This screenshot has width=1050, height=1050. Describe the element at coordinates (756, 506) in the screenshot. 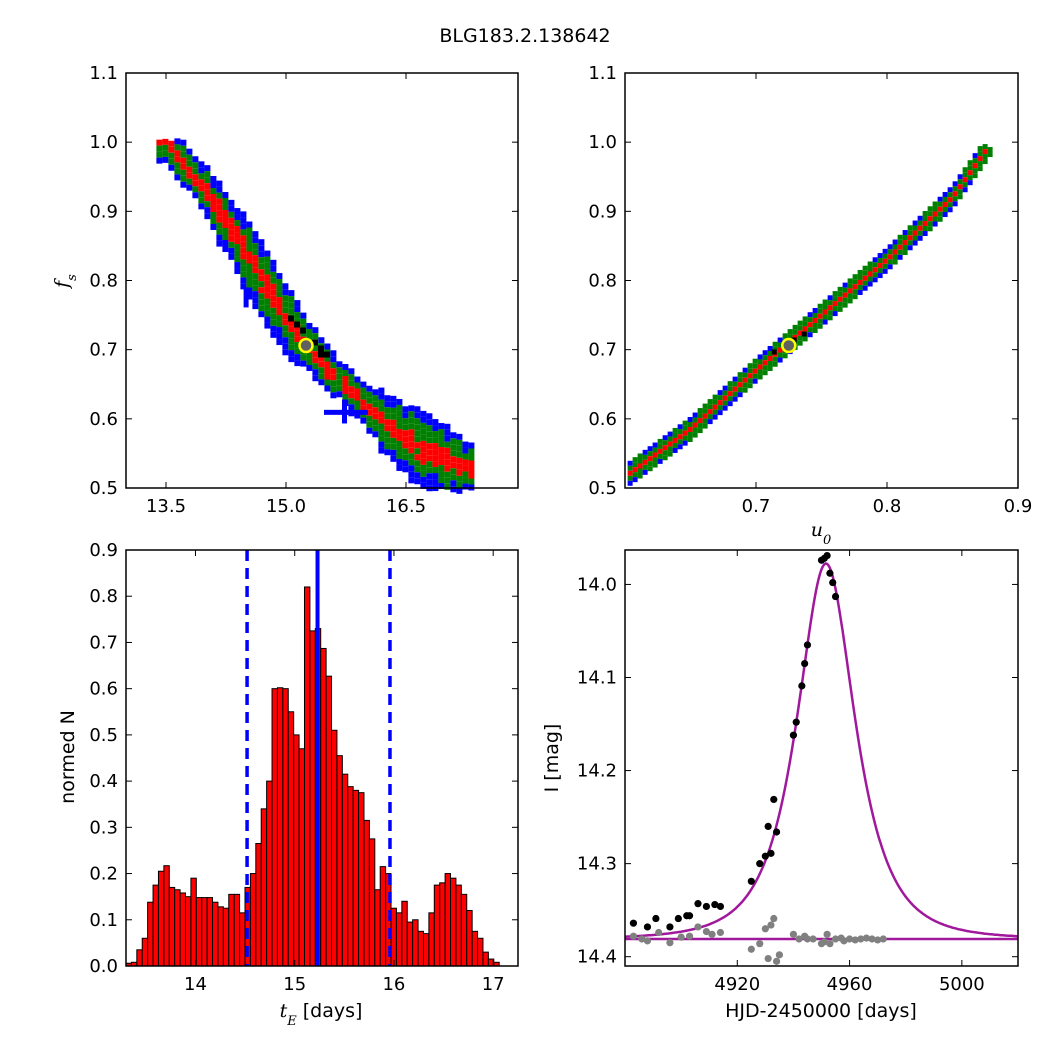

I see `fs-vs-u0-xtick-label: 0.7` at that location.